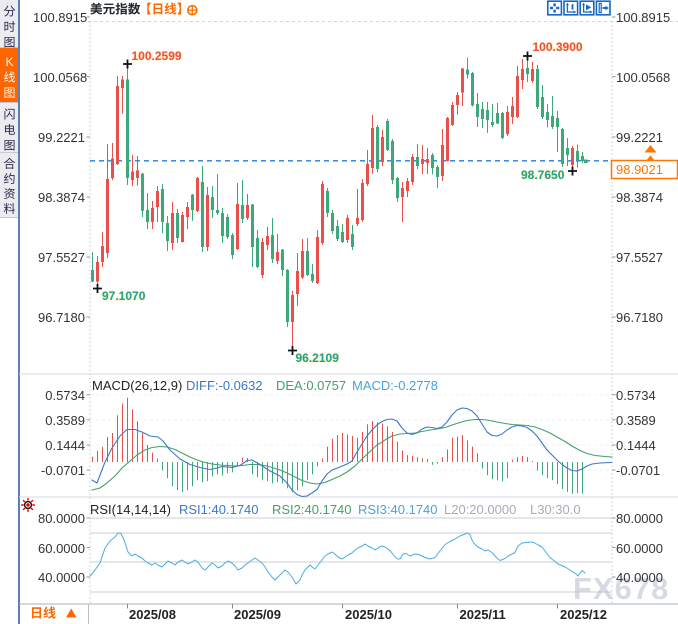 The height and width of the screenshot is (624, 678). I want to click on svg-text: K, so click(9, 62).